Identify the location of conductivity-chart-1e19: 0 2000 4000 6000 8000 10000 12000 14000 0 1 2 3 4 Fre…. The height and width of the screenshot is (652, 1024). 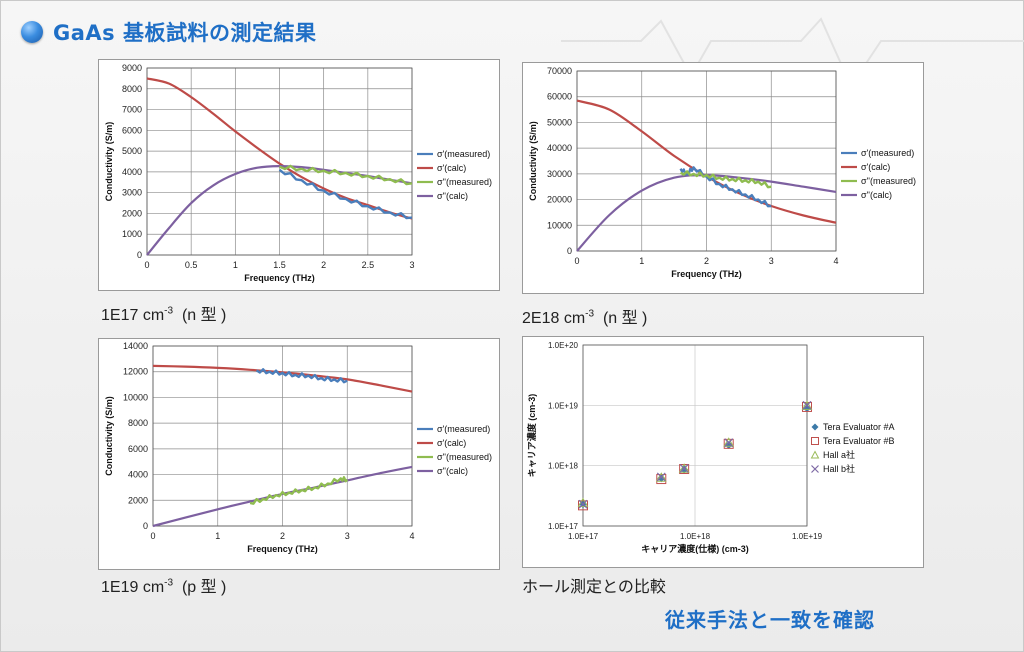
(298, 447).